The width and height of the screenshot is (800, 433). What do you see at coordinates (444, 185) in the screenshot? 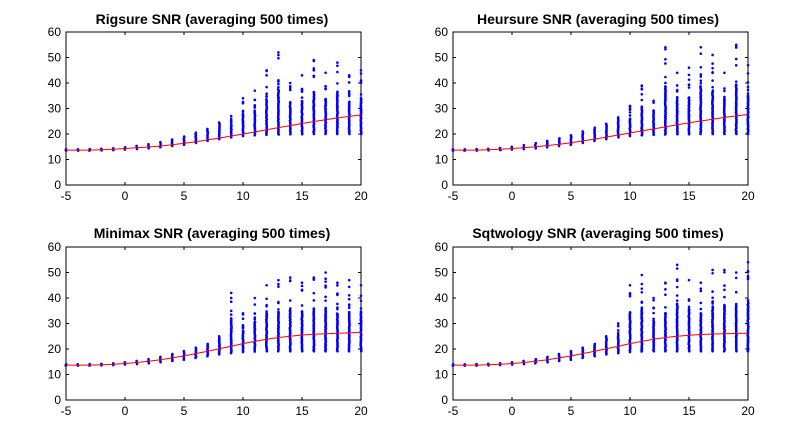
I see `y-tick-label: 0` at bounding box center [444, 185].